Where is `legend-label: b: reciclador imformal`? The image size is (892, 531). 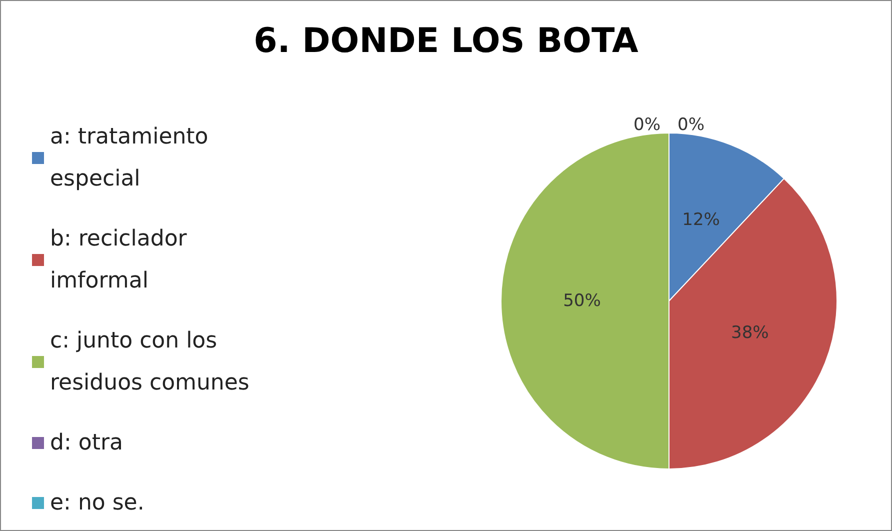 legend-label: b: reciclador imformal is located at coordinates (122, 260).